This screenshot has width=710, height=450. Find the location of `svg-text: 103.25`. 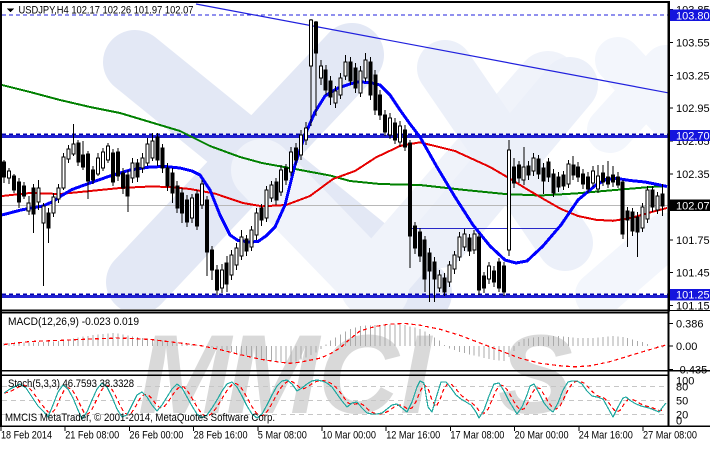

svg-text: 103.25 is located at coordinates (693, 76).